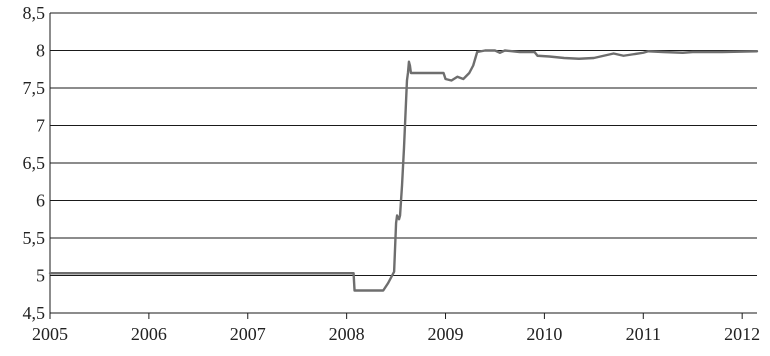 The width and height of the screenshot is (770, 356). What do you see at coordinates (40, 51) in the screenshot?
I see `y-tick-label: 8` at bounding box center [40, 51].